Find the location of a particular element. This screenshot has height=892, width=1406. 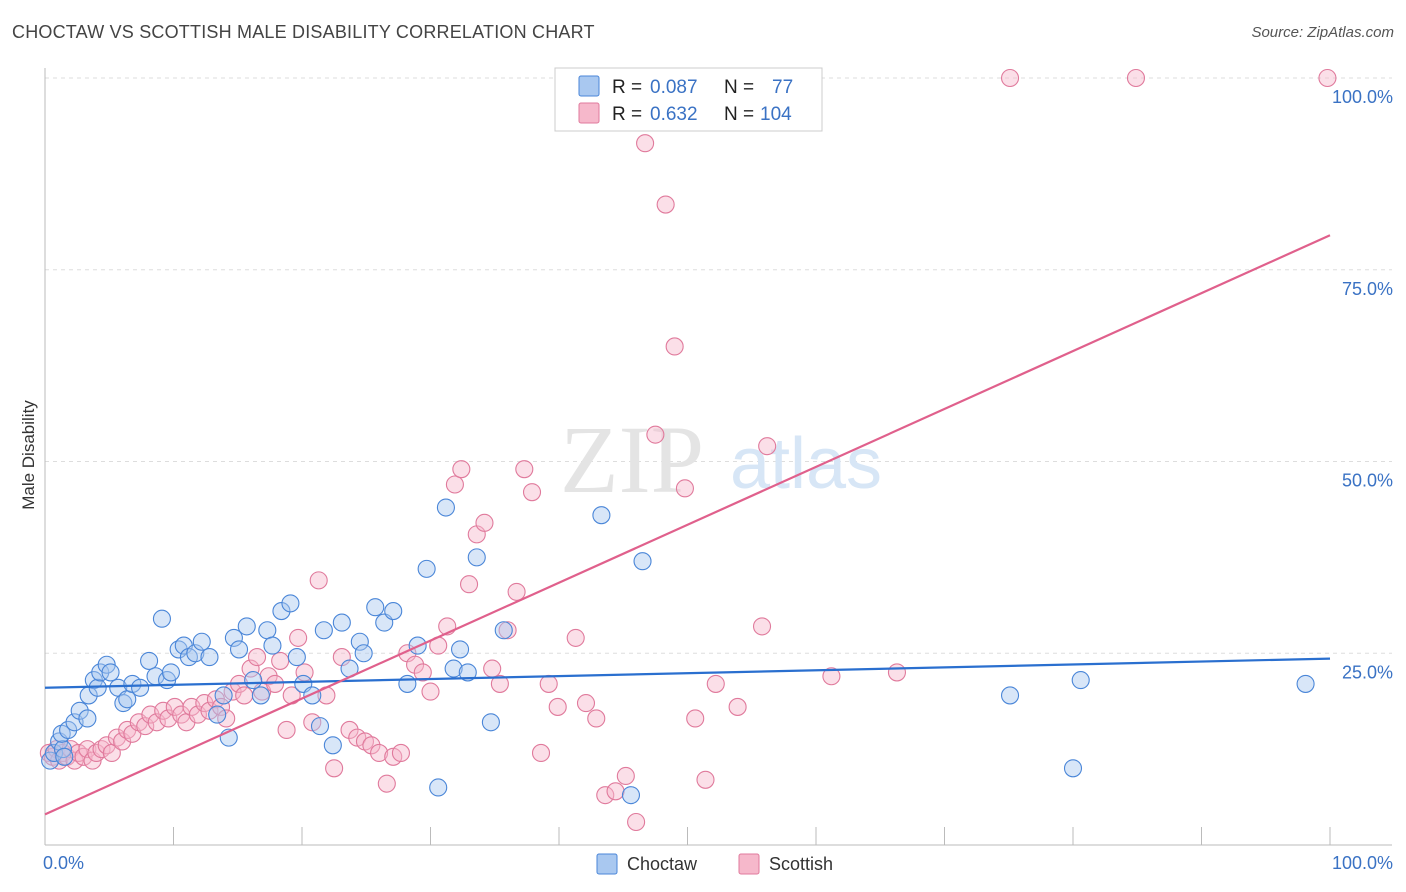

legend-n-scottish: 104 is located at coordinates (776, 114).